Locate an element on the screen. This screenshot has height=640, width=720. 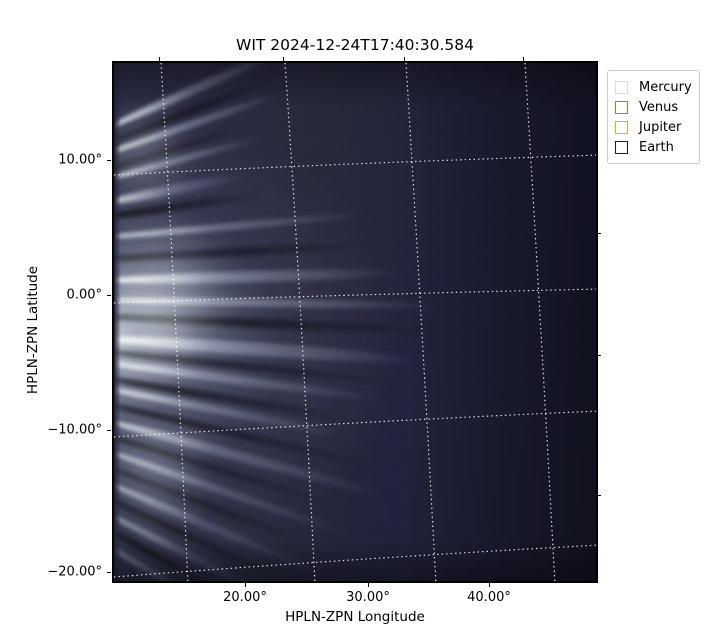
legend-box: Mercury Venus Jupiter Earth is located at coordinates (653, 117).